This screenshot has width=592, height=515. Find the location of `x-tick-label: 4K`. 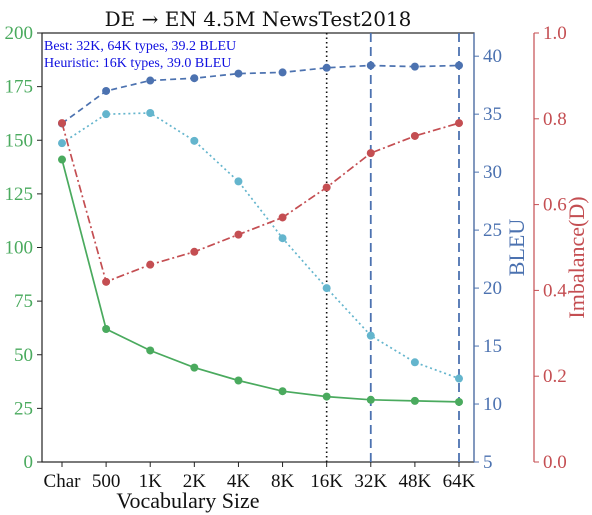

x-tick-label: 4K is located at coordinates (239, 481).